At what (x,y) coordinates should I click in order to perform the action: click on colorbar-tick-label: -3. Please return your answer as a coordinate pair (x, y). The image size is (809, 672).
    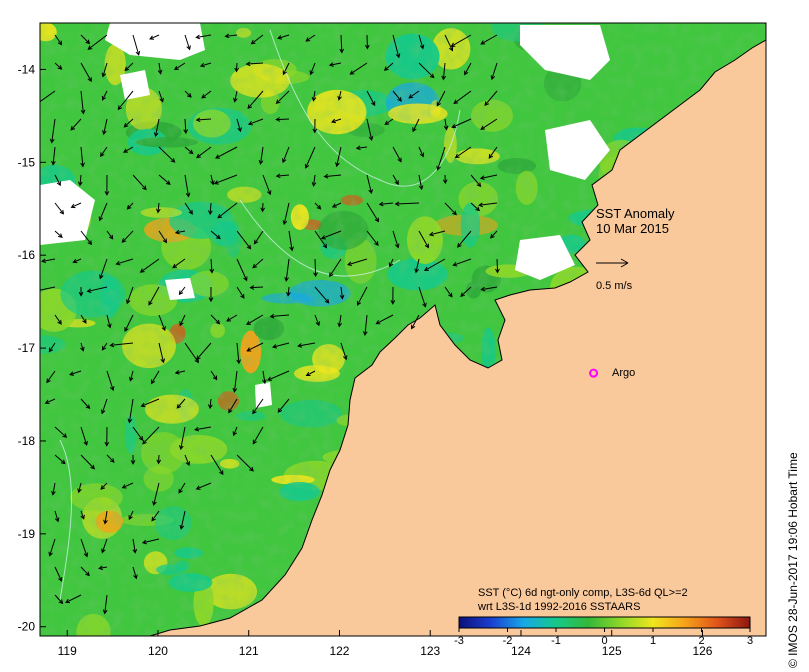
    Looking at the image, I should click on (459, 641).